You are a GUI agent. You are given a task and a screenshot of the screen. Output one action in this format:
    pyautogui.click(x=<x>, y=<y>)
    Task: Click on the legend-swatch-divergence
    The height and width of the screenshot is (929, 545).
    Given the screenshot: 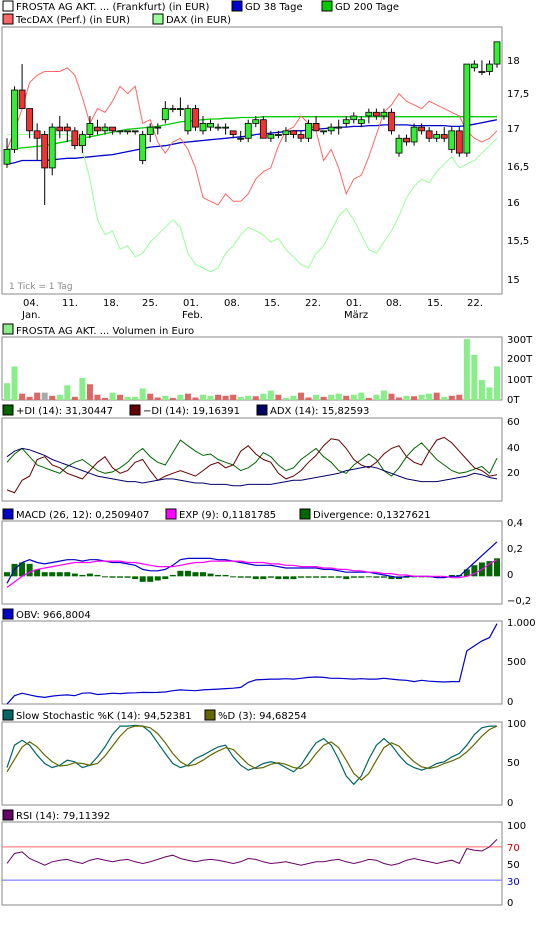 What is the action you would take?
    pyautogui.click(x=305, y=514)
    